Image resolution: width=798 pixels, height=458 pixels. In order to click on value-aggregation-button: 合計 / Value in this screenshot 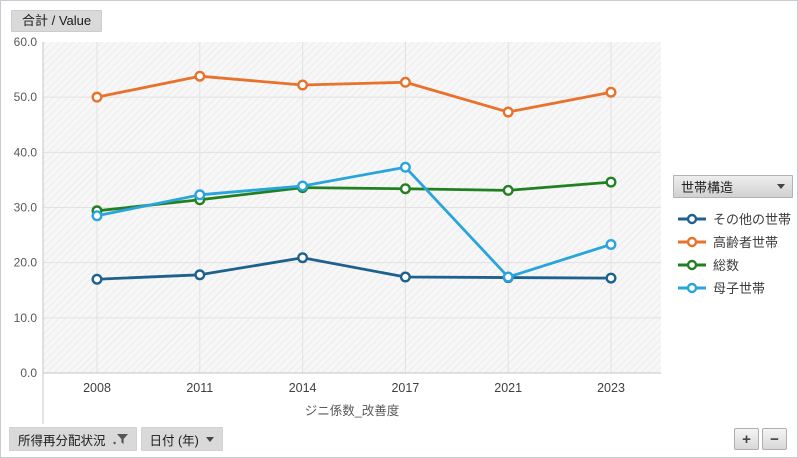, I will do `click(57, 21)`.